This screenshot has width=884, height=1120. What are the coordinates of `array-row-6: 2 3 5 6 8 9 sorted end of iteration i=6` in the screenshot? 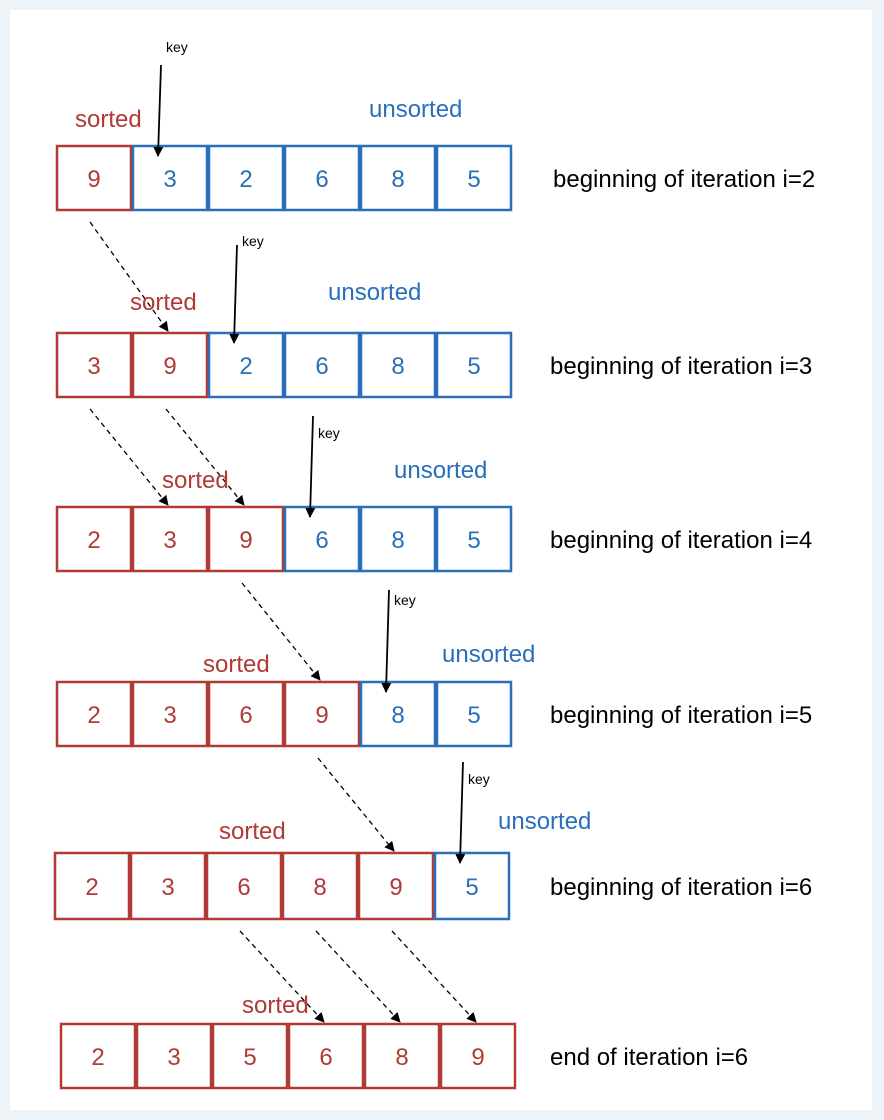 It's located at (403, 1041).